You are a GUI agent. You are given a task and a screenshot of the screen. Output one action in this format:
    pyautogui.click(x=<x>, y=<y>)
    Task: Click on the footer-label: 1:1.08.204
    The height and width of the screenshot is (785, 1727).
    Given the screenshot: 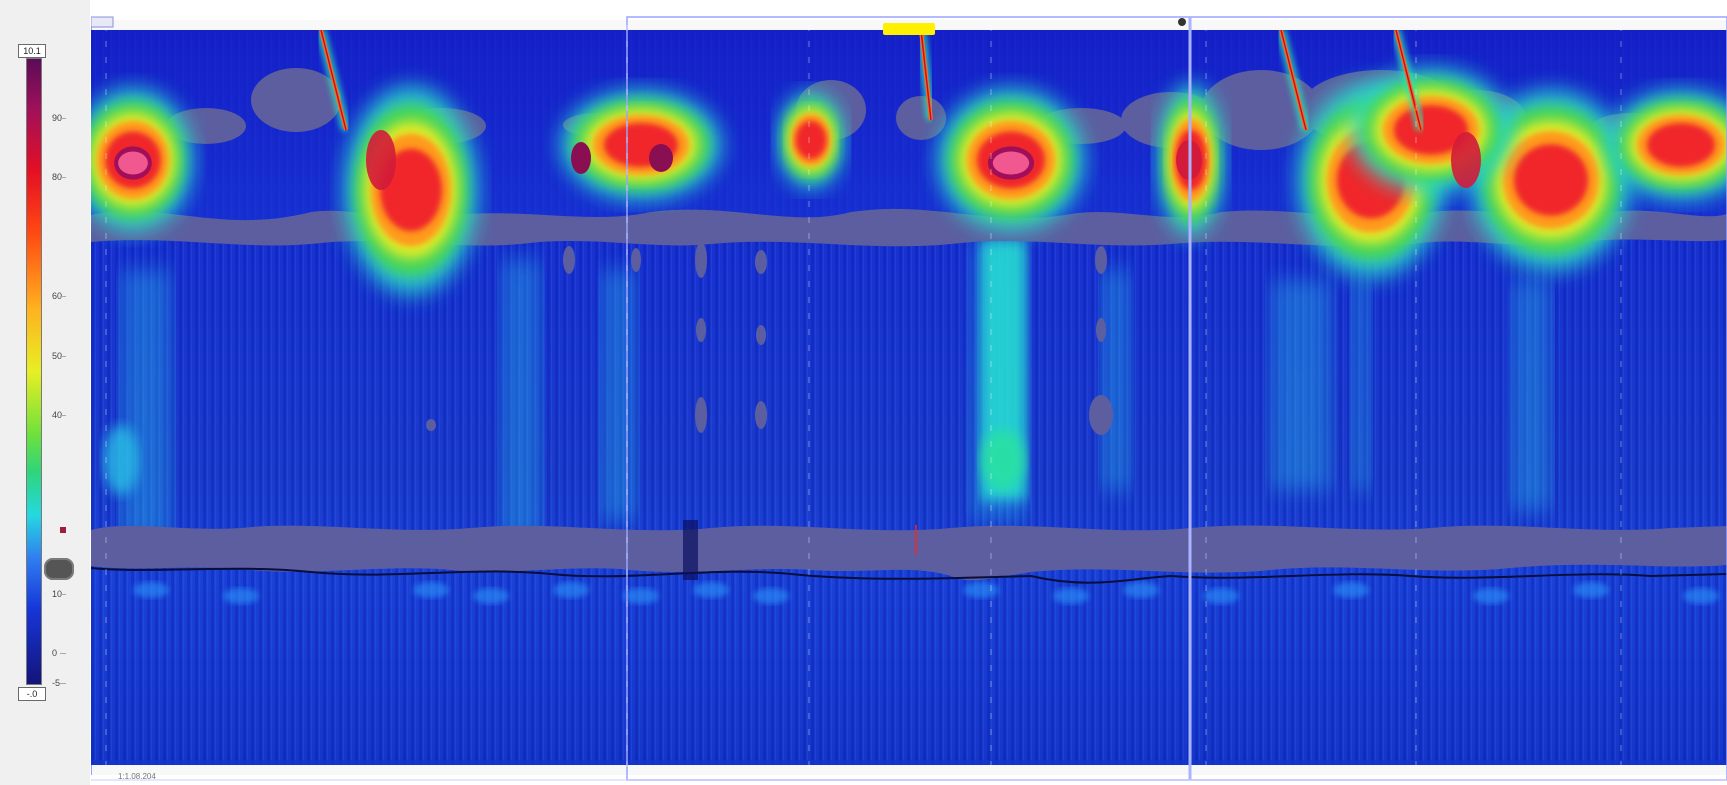 What is the action you would take?
    pyautogui.click(x=137, y=776)
    